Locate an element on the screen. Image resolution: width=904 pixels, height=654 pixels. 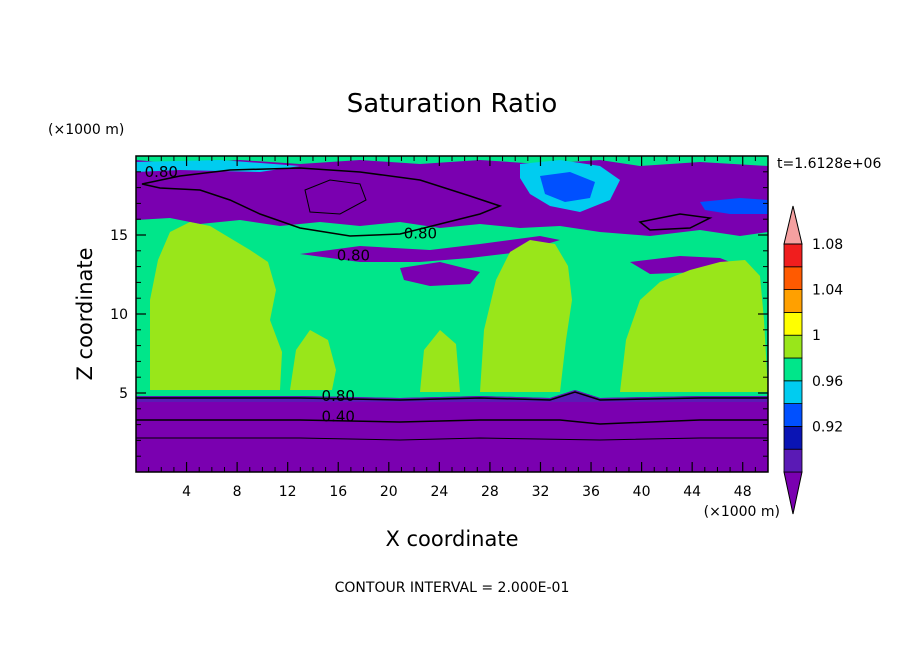
x-tick-label: 16 is located at coordinates (338, 492).